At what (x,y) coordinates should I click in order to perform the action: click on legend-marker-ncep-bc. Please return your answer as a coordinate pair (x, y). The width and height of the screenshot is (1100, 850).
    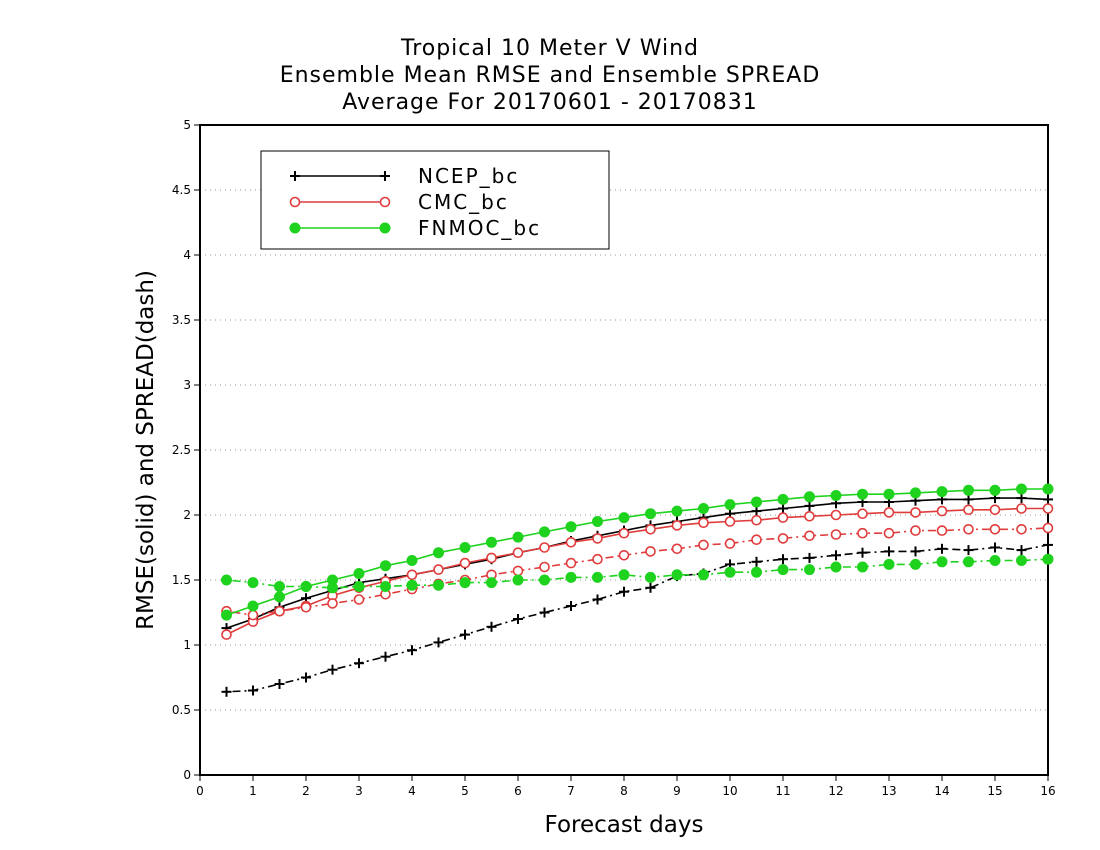
    Looking at the image, I should click on (295, 176).